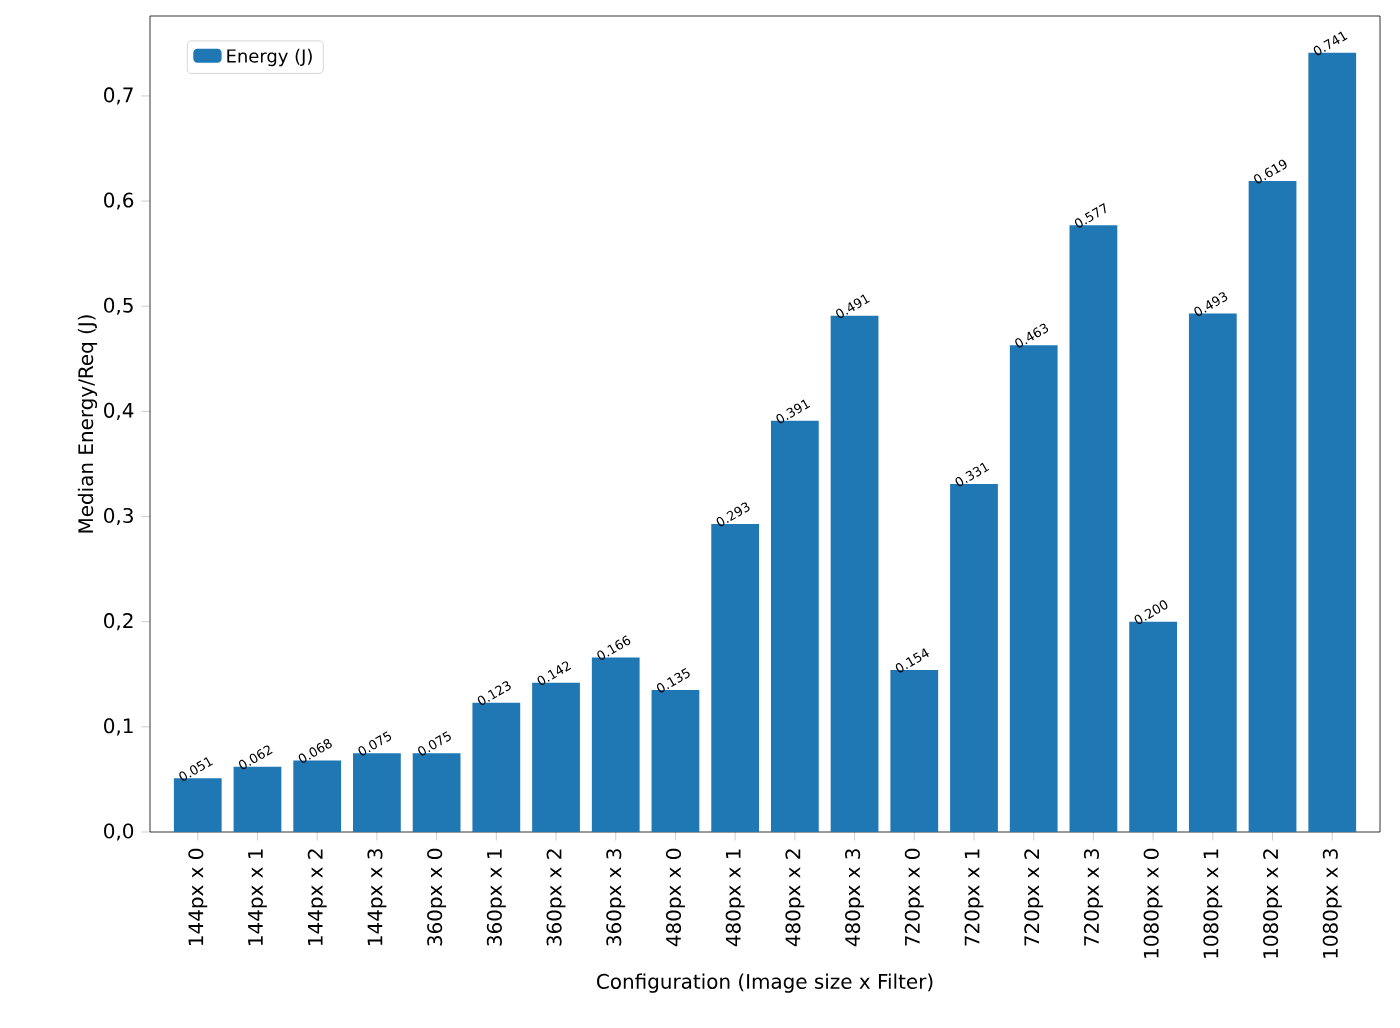 The image size is (1400, 1028). What do you see at coordinates (556, 897) in the screenshot?
I see `x-tick-label: 360px x 2` at bounding box center [556, 897].